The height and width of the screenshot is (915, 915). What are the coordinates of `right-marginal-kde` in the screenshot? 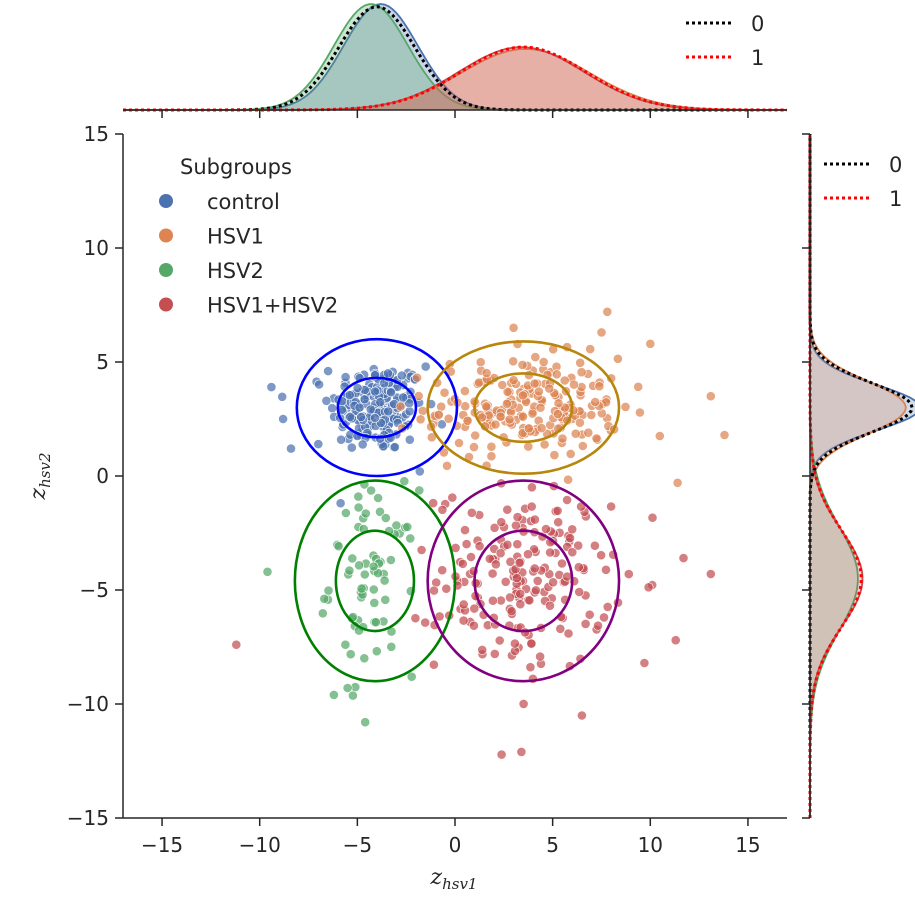 It's located at (858, 476).